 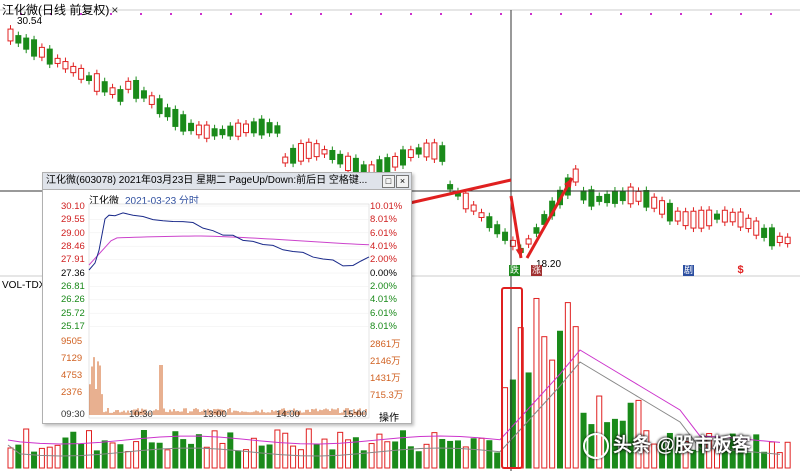 What do you see at coordinates (516, 227) in the screenshot?
I see `annotation-arrow` at bounding box center [516, 227].